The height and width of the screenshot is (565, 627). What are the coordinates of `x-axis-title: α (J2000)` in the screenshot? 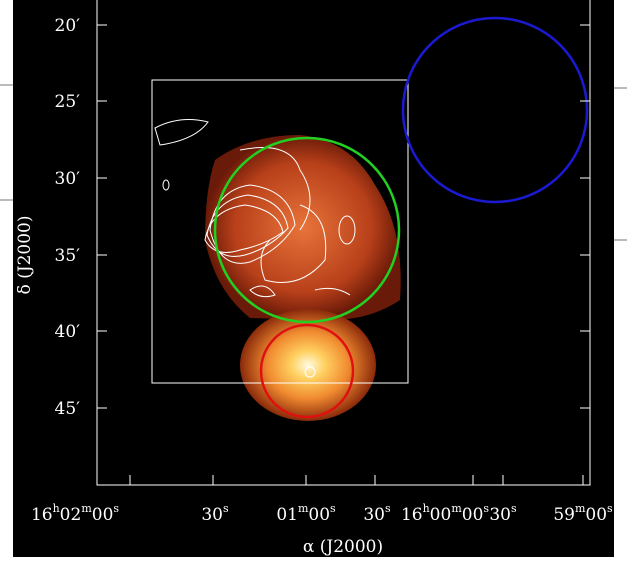 It's located at (343, 547).